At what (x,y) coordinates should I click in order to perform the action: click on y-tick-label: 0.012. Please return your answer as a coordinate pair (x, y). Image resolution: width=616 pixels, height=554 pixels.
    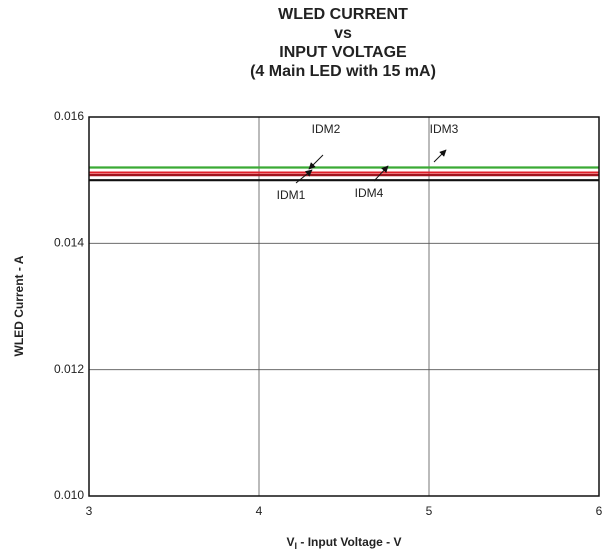
    Looking at the image, I should click on (69, 369).